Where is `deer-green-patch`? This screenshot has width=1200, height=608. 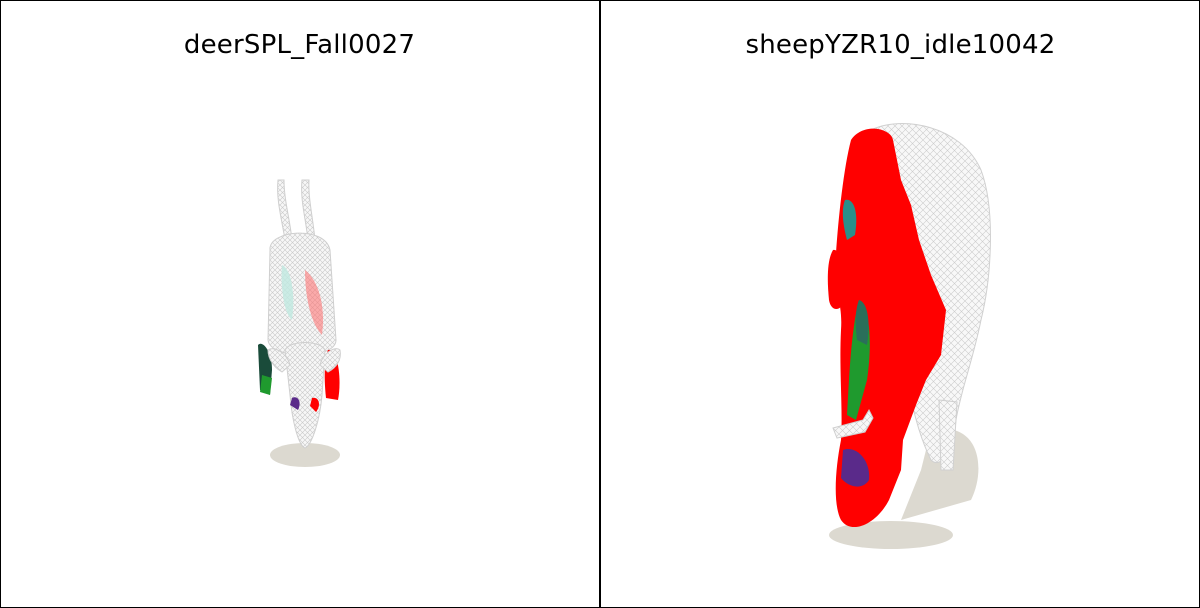
deer-green-patch is located at coordinates (266, 385).